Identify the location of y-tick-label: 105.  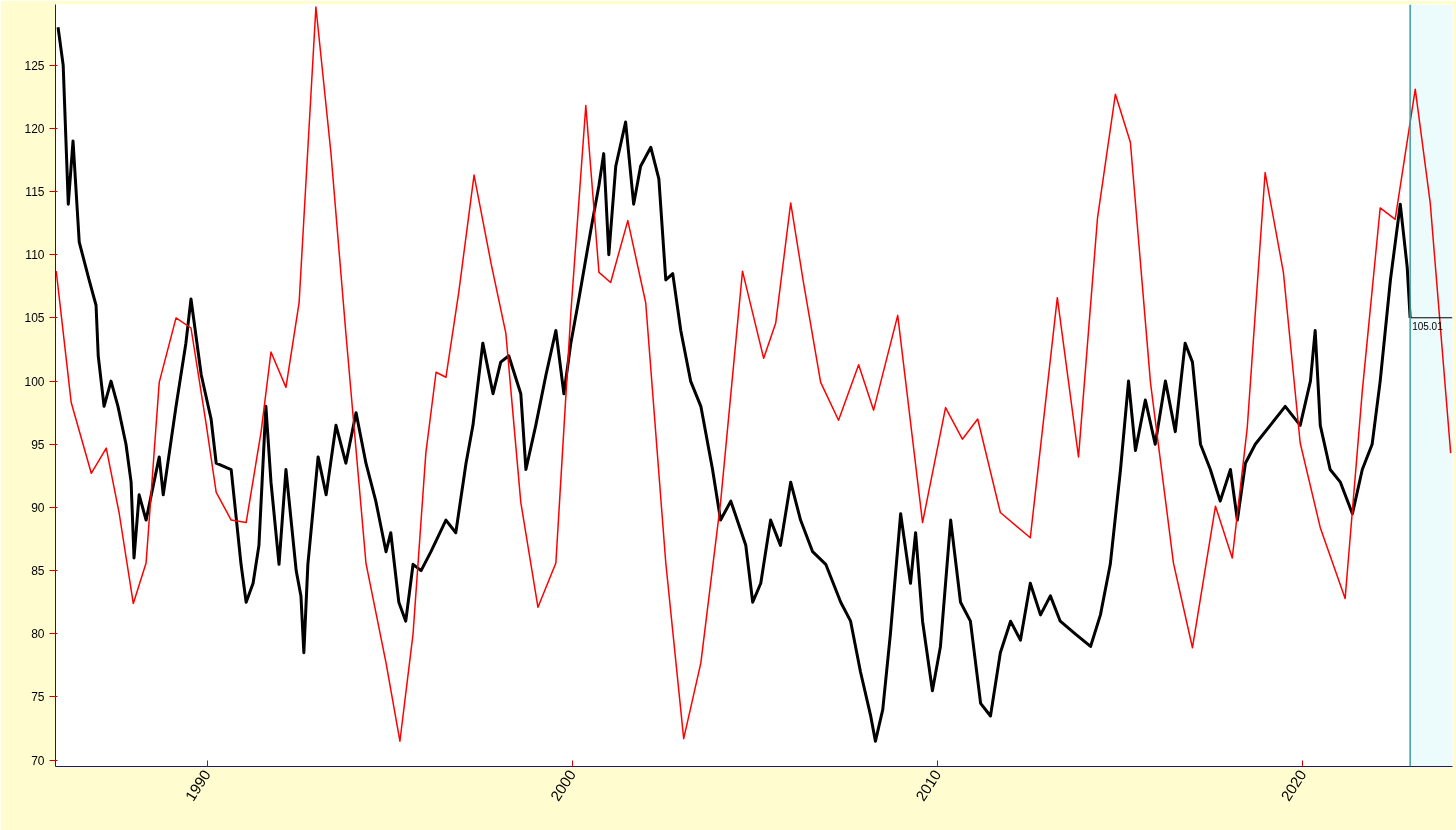
(34, 318).